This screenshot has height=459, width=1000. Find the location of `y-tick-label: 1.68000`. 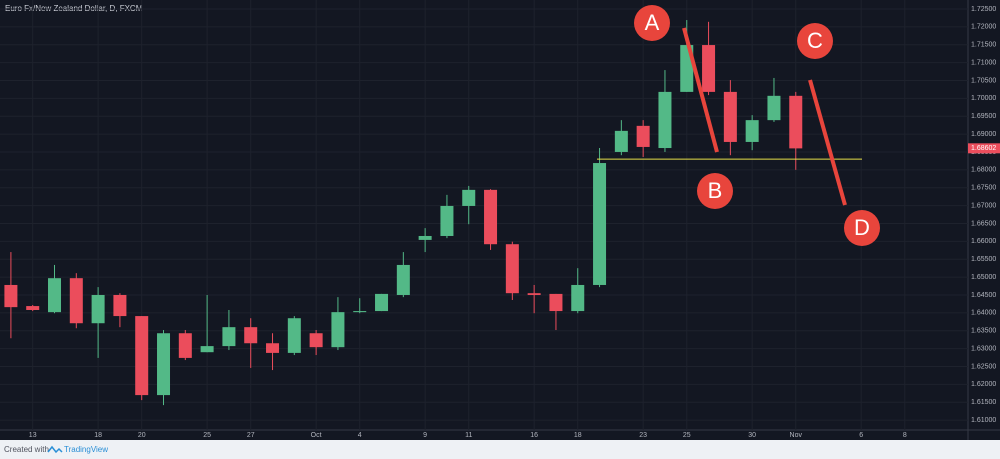

y-tick-label: 1.68000 is located at coordinates (983, 170).